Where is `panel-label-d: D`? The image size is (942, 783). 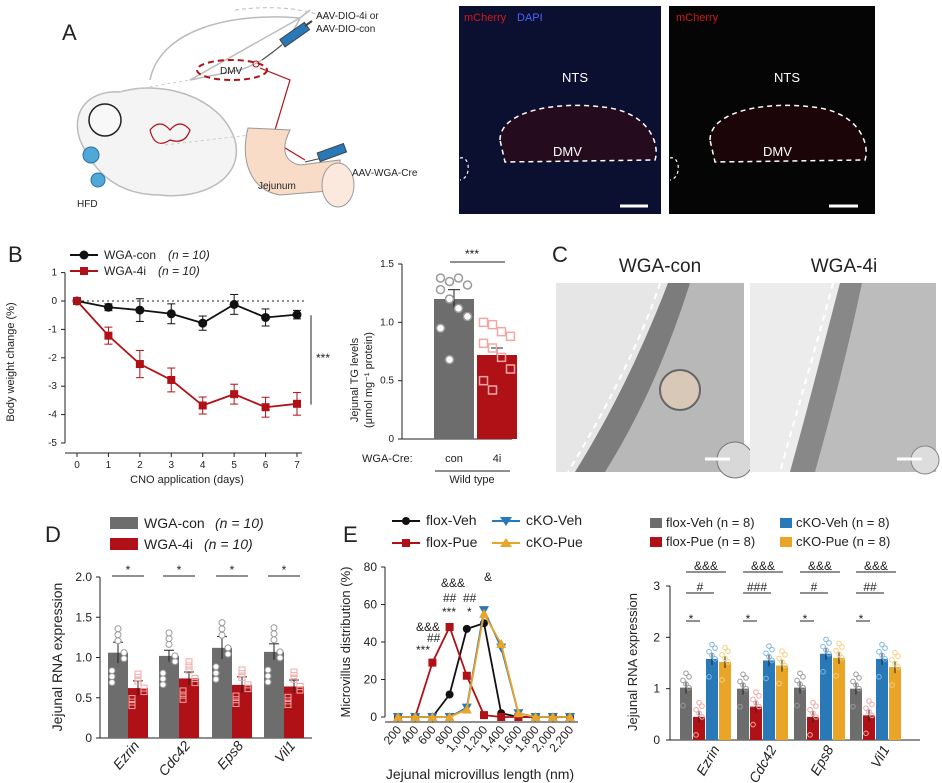 panel-label-d: D is located at coordinates (53, 534).